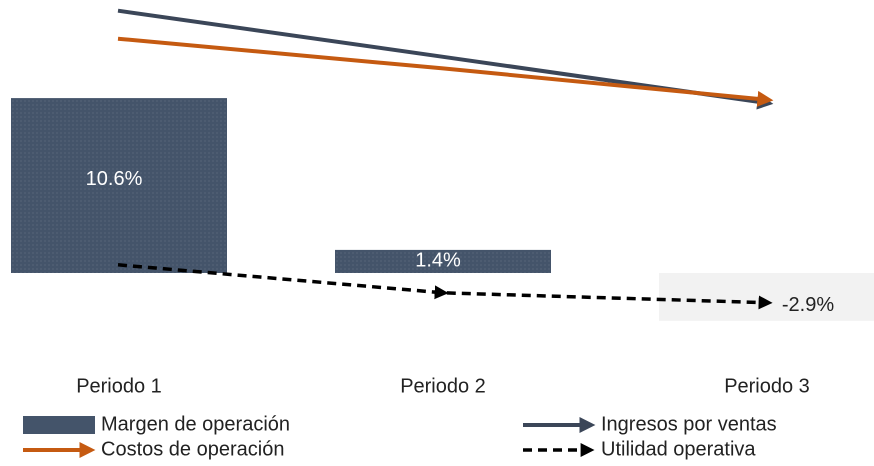  Describe the element at coordinates (767, 386) in the screenshot. I see `x-tick-label: Periodo 3` at that location.